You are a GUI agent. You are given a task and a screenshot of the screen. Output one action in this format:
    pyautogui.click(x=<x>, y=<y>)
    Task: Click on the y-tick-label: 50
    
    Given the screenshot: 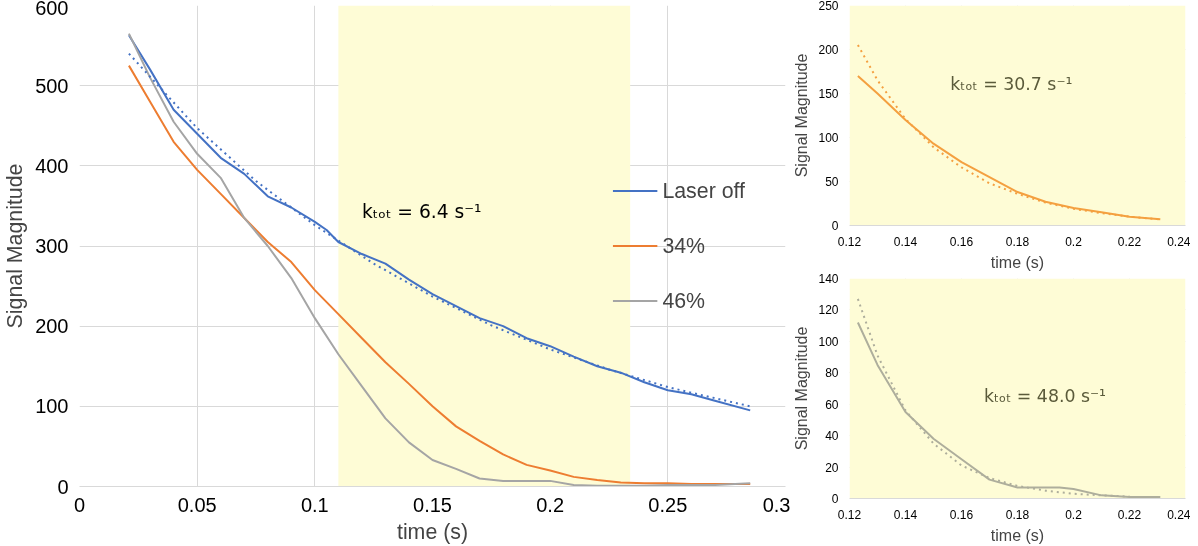 What is the action you would take?
    pyautogui.click(x=832, y=182)
    